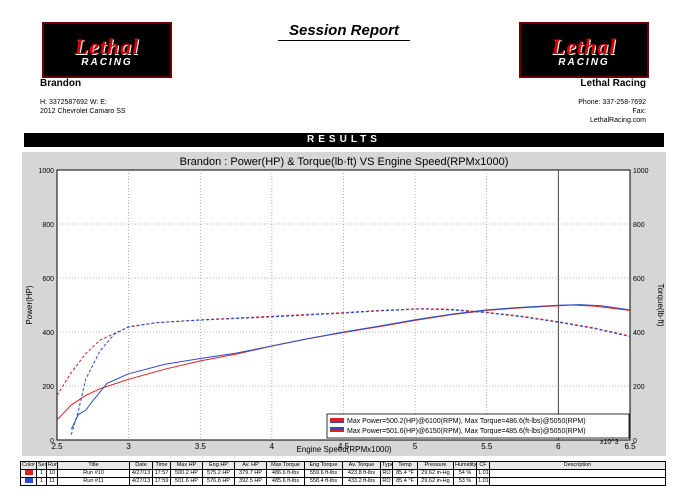 The width and height of the screenshot is (688, 498). What do you see at coordinates (639, 225) in the screenshot?
I see `y-right-tick-label: 800` at bounding box center [639, 225].